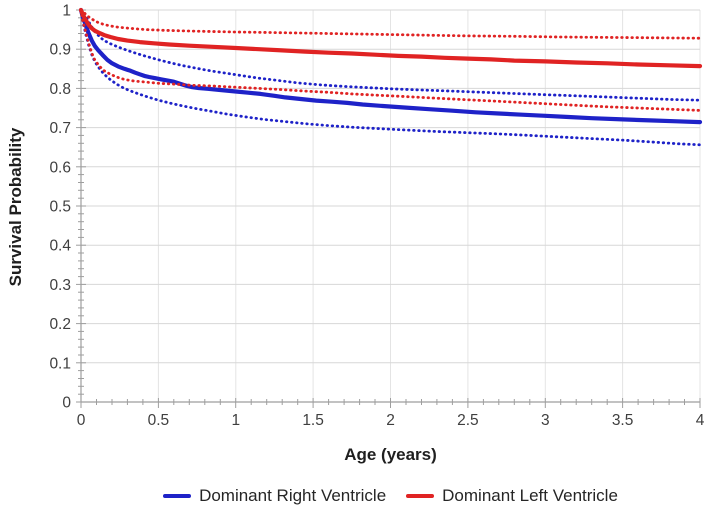  What do you see at coordinates (700, 420) in the screenshot?
I see `x-tick-label: 4` at bounding box center [700, 420].